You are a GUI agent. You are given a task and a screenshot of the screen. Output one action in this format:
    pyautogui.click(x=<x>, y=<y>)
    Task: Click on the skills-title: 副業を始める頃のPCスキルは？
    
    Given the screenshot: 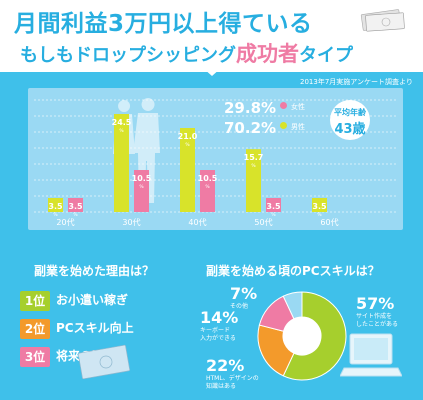 What is the action you would take?
    pyautogui.click(x=293, y=271)
    